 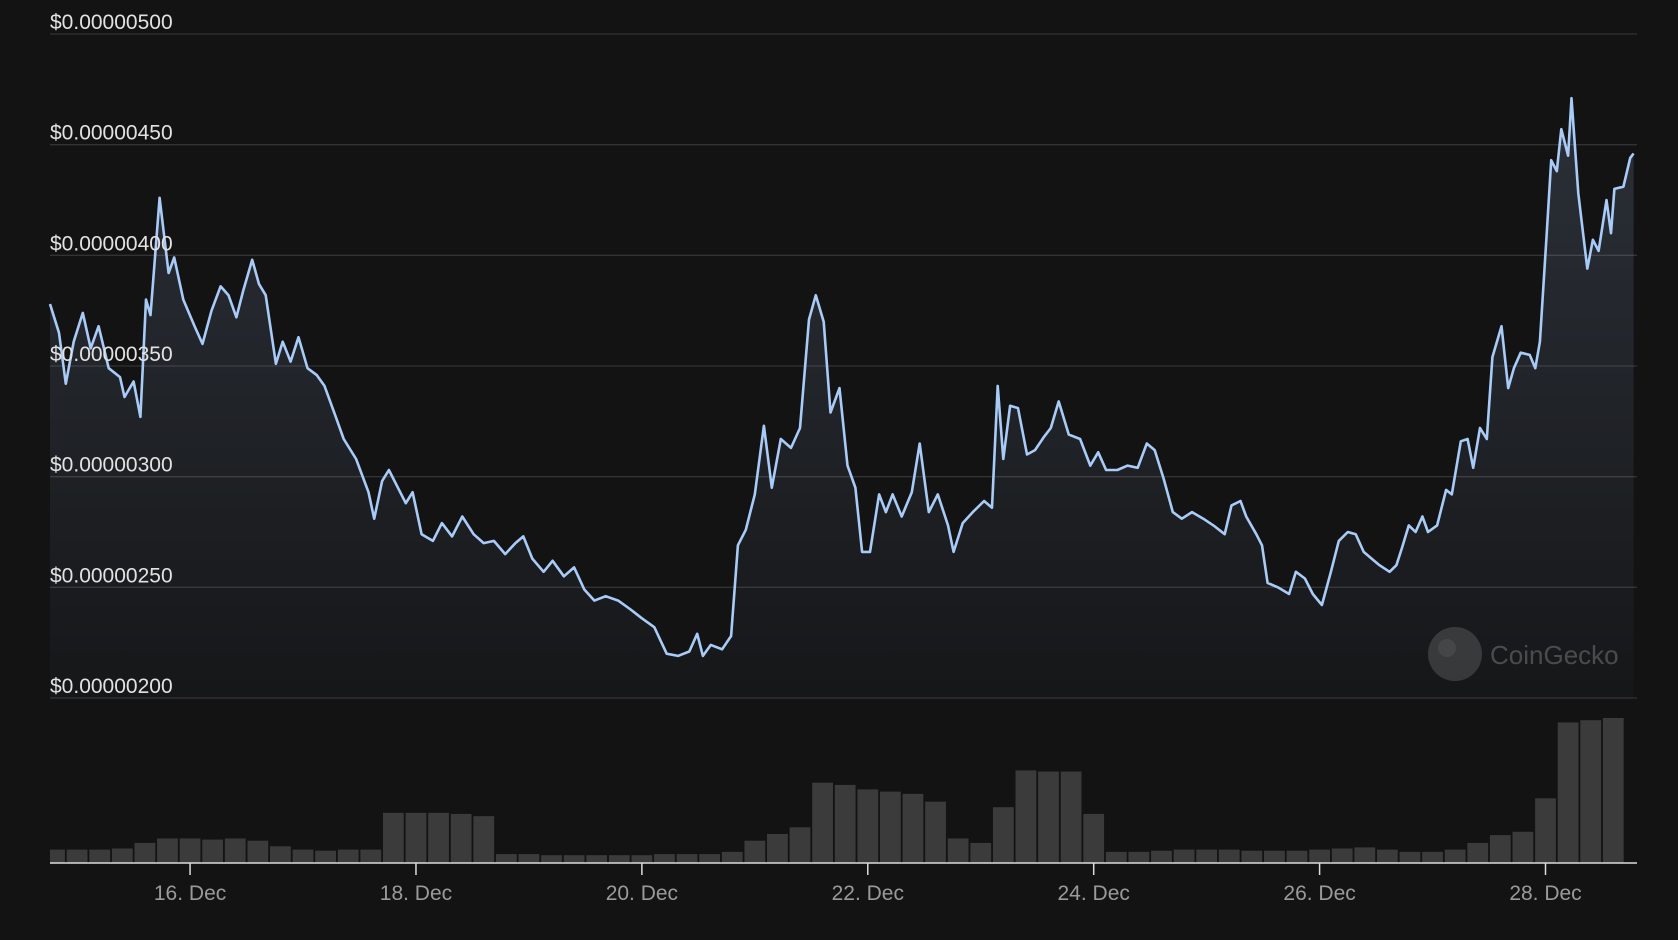 What do you see at coordinates (868, 893) in the screenshot?
I see `x-tick-label: 22. Dec` at bounding box center [868, 893].